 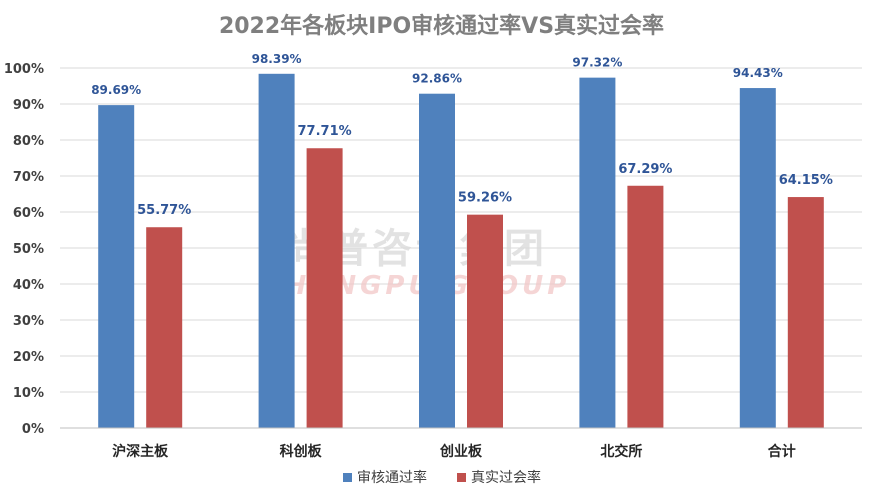 What do you see at coordinates (28, 213) in the screenshot?
I see `y-tick-label: 60%` at bounding box center [28, 213].